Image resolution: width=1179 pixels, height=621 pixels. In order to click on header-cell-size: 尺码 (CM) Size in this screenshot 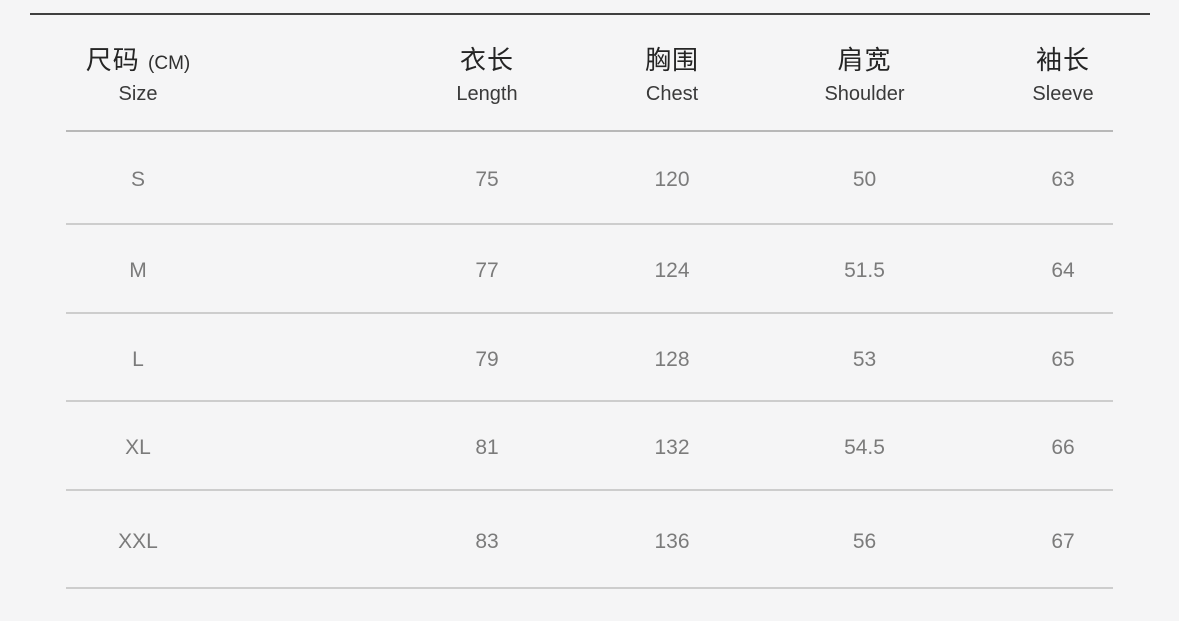, I will do `click(189, 73)`.